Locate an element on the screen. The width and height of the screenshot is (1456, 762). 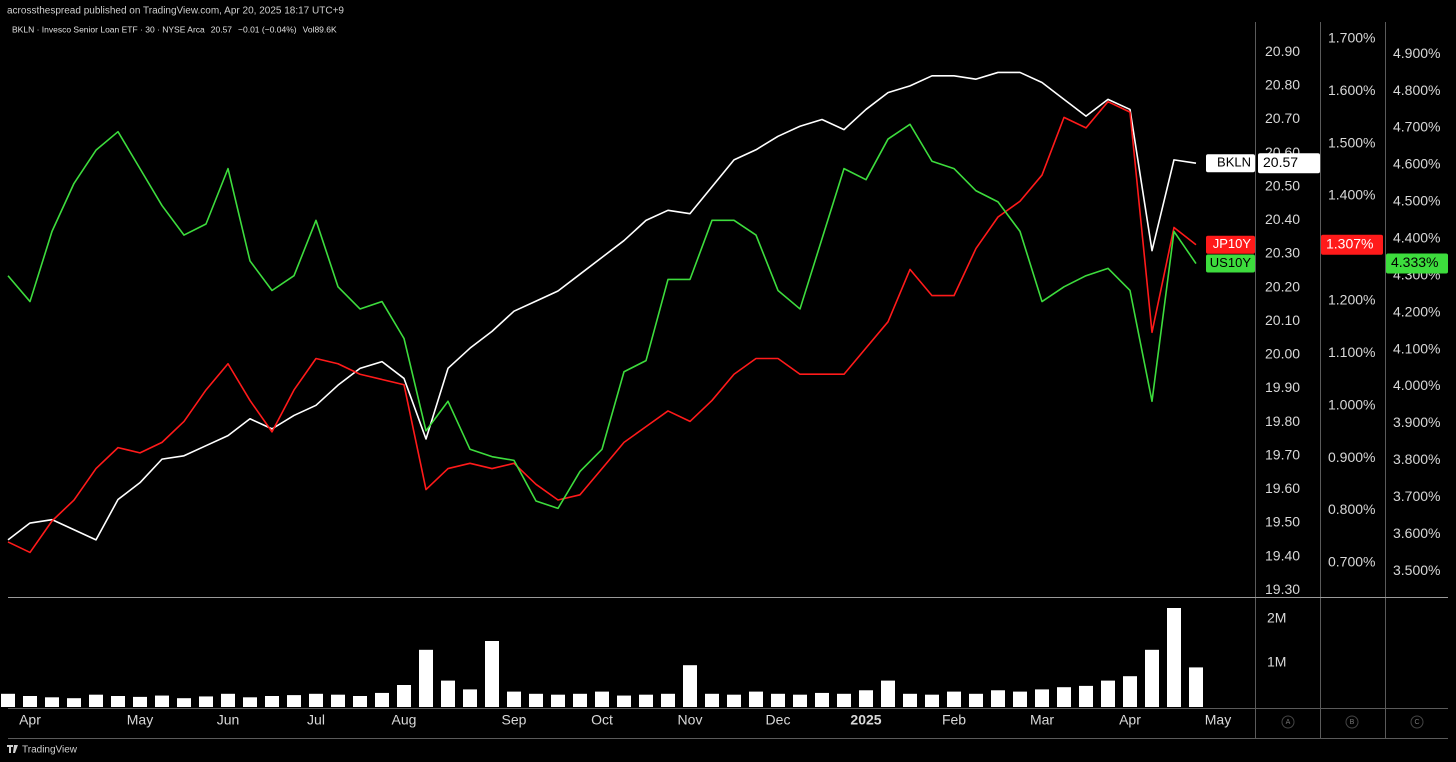
y-tick-label: 4.600% is located at coordinates (1416, 164).